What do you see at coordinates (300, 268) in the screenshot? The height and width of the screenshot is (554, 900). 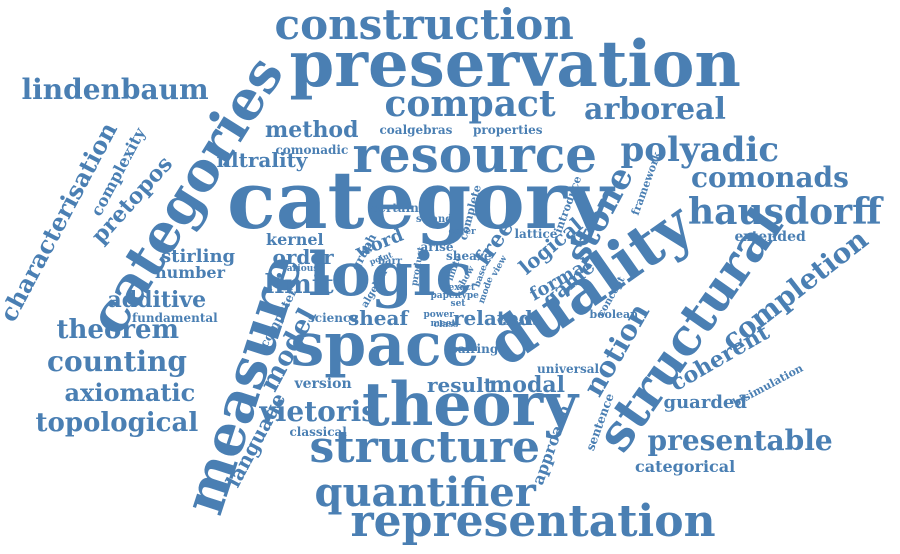 I see `word-various: various` at bounding box center [300, 268].